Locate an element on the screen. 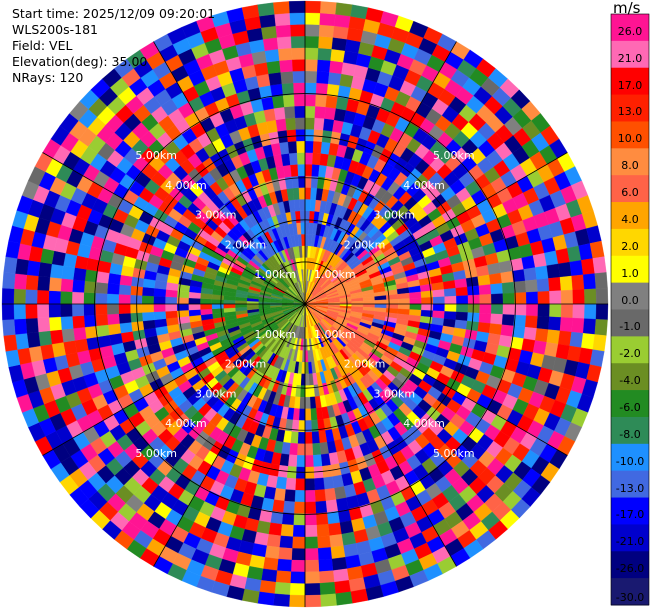 Image resolution: width=650 pixels, height=610 pixels. colorbar-label: -4.0 is located at coordinates (630, 381).